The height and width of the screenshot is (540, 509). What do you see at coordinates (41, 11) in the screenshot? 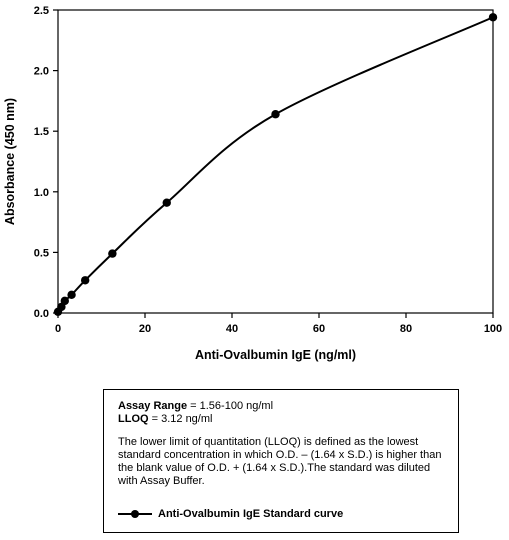
I see `y-tick-label: 2.5` at bounding box center [41, 11].